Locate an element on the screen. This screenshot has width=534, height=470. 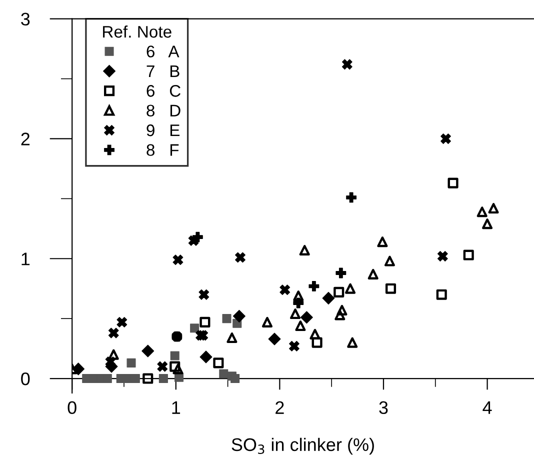
legend-label: 7 B is located at coordinates (163, 71).